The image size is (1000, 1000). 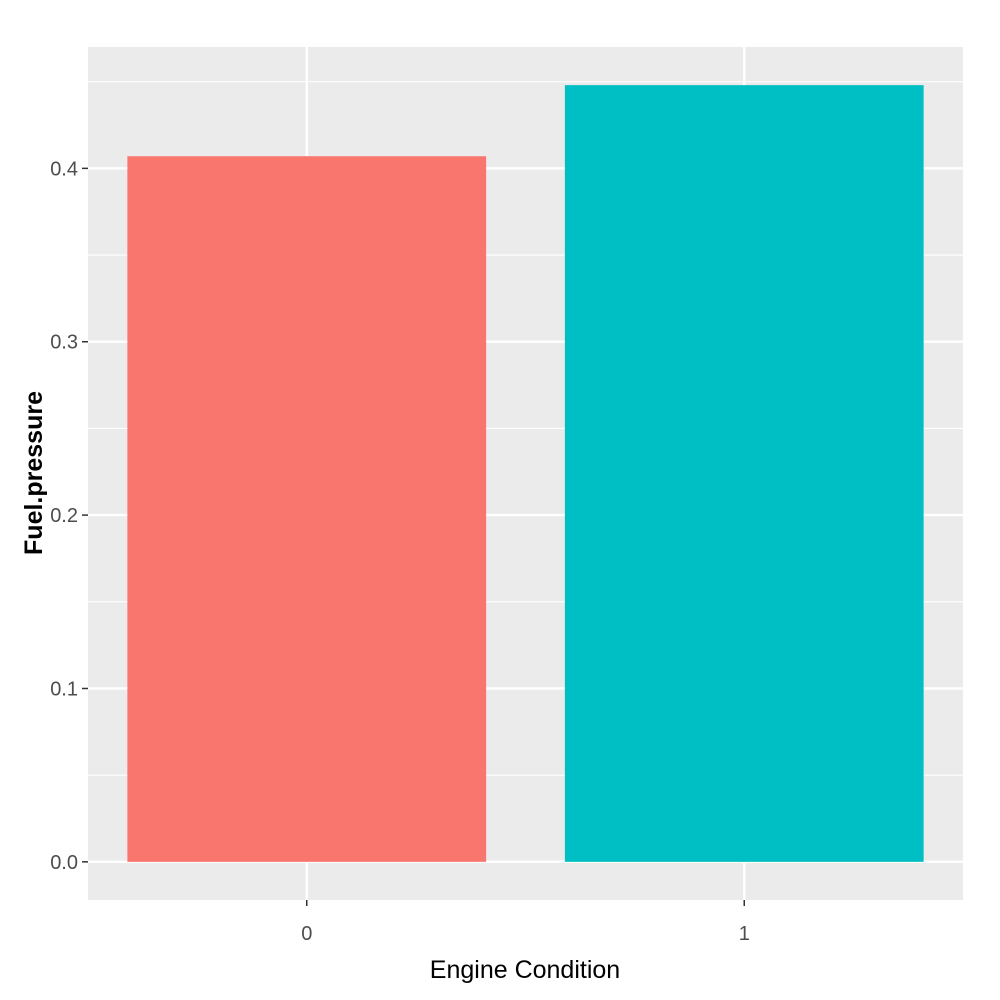 I want to click on y-tick-label: 0.2, so click(x=64, y=516).